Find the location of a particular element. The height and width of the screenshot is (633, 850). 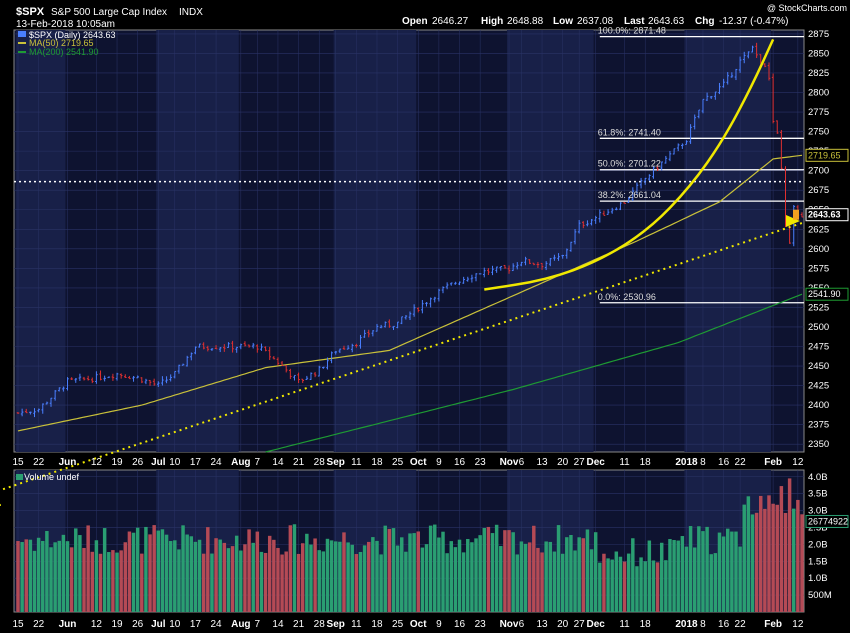

date-label: 12 is located at coordinates (97, 624).